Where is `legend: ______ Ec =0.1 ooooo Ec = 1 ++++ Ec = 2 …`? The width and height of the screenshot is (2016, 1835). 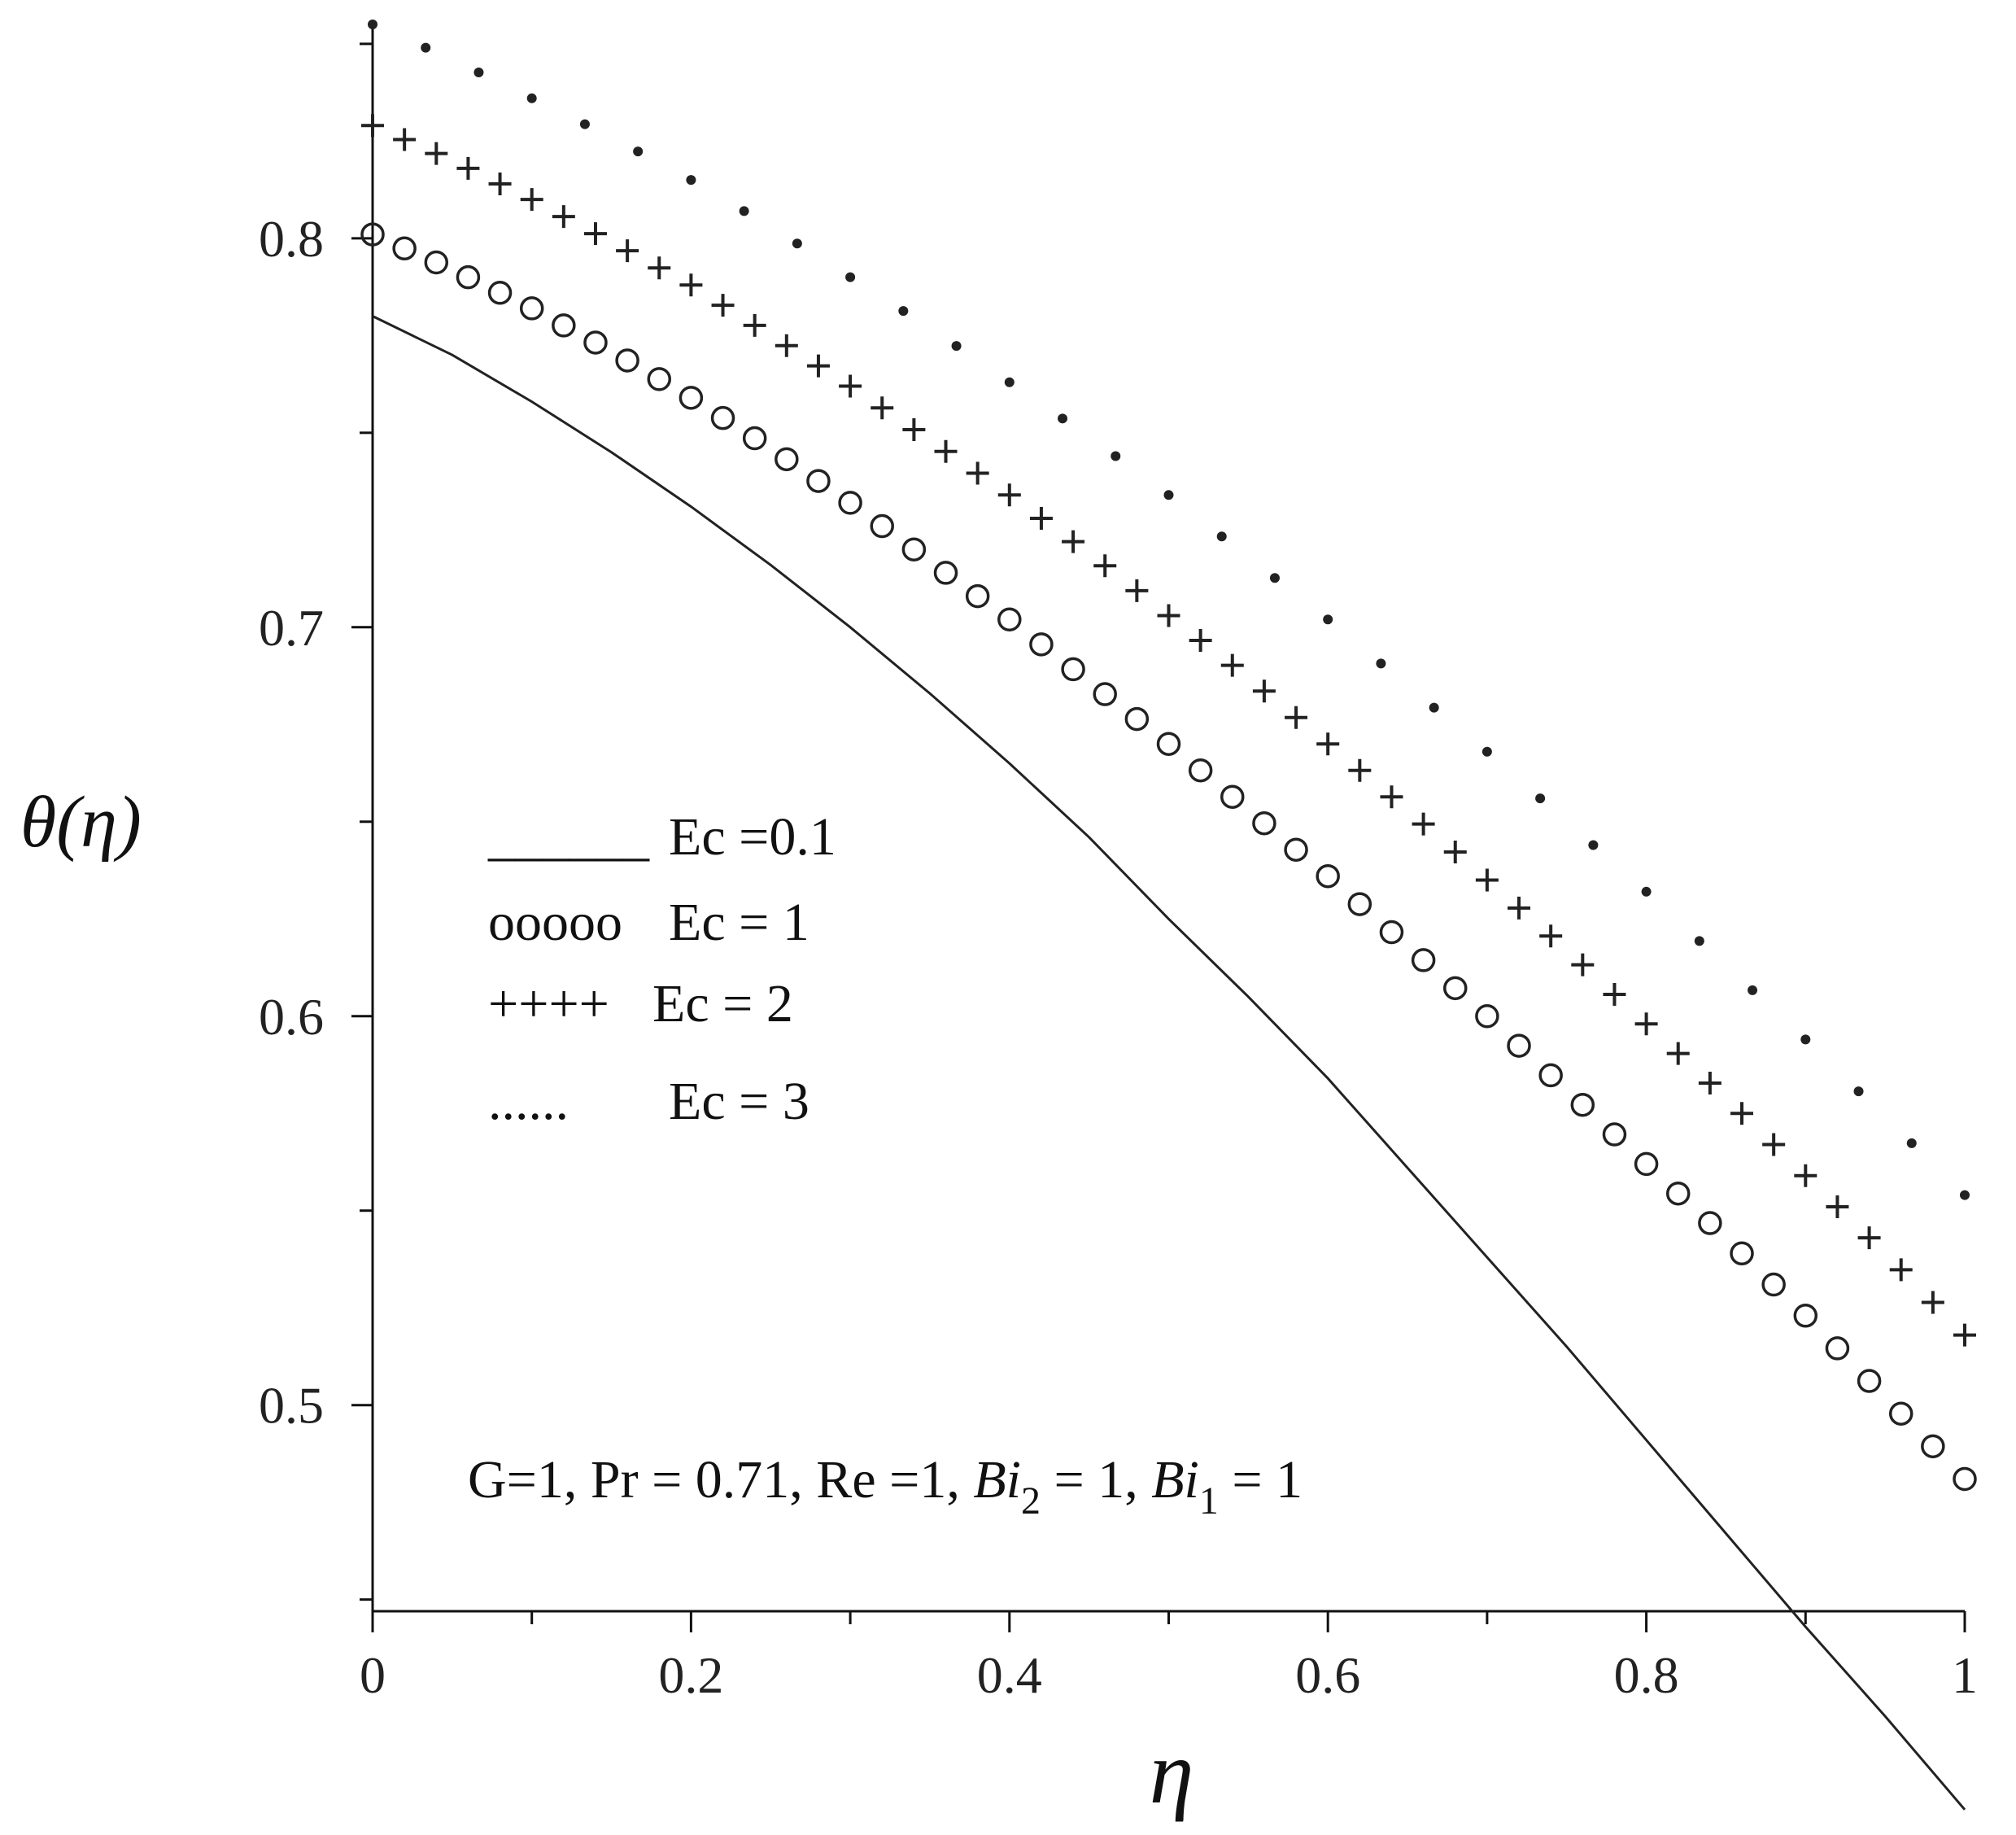 legend: ______ Ec =0.1 ooooo Ec = 1 ++++ Ec = 2 … is located at coordinates (661, 969).